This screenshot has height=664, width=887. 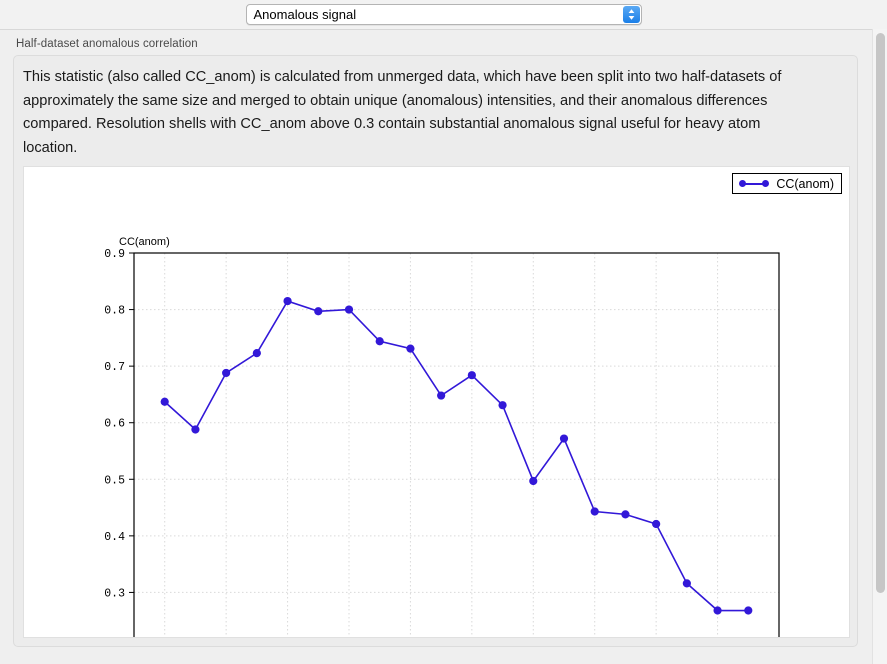 I want to click on panel-title: Half-dataset anomalous correlation, so click(x=107, y=44).